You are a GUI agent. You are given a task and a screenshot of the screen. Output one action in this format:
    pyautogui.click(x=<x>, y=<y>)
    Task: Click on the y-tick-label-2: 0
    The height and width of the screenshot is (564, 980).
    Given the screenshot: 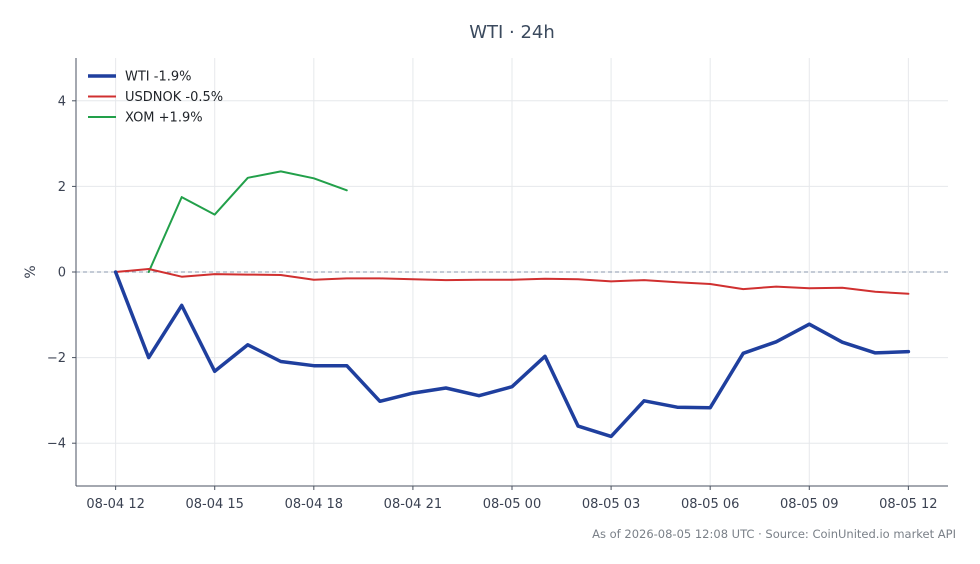 What is the action you would take?
    pyautogui.click(x=62, y=273)
    